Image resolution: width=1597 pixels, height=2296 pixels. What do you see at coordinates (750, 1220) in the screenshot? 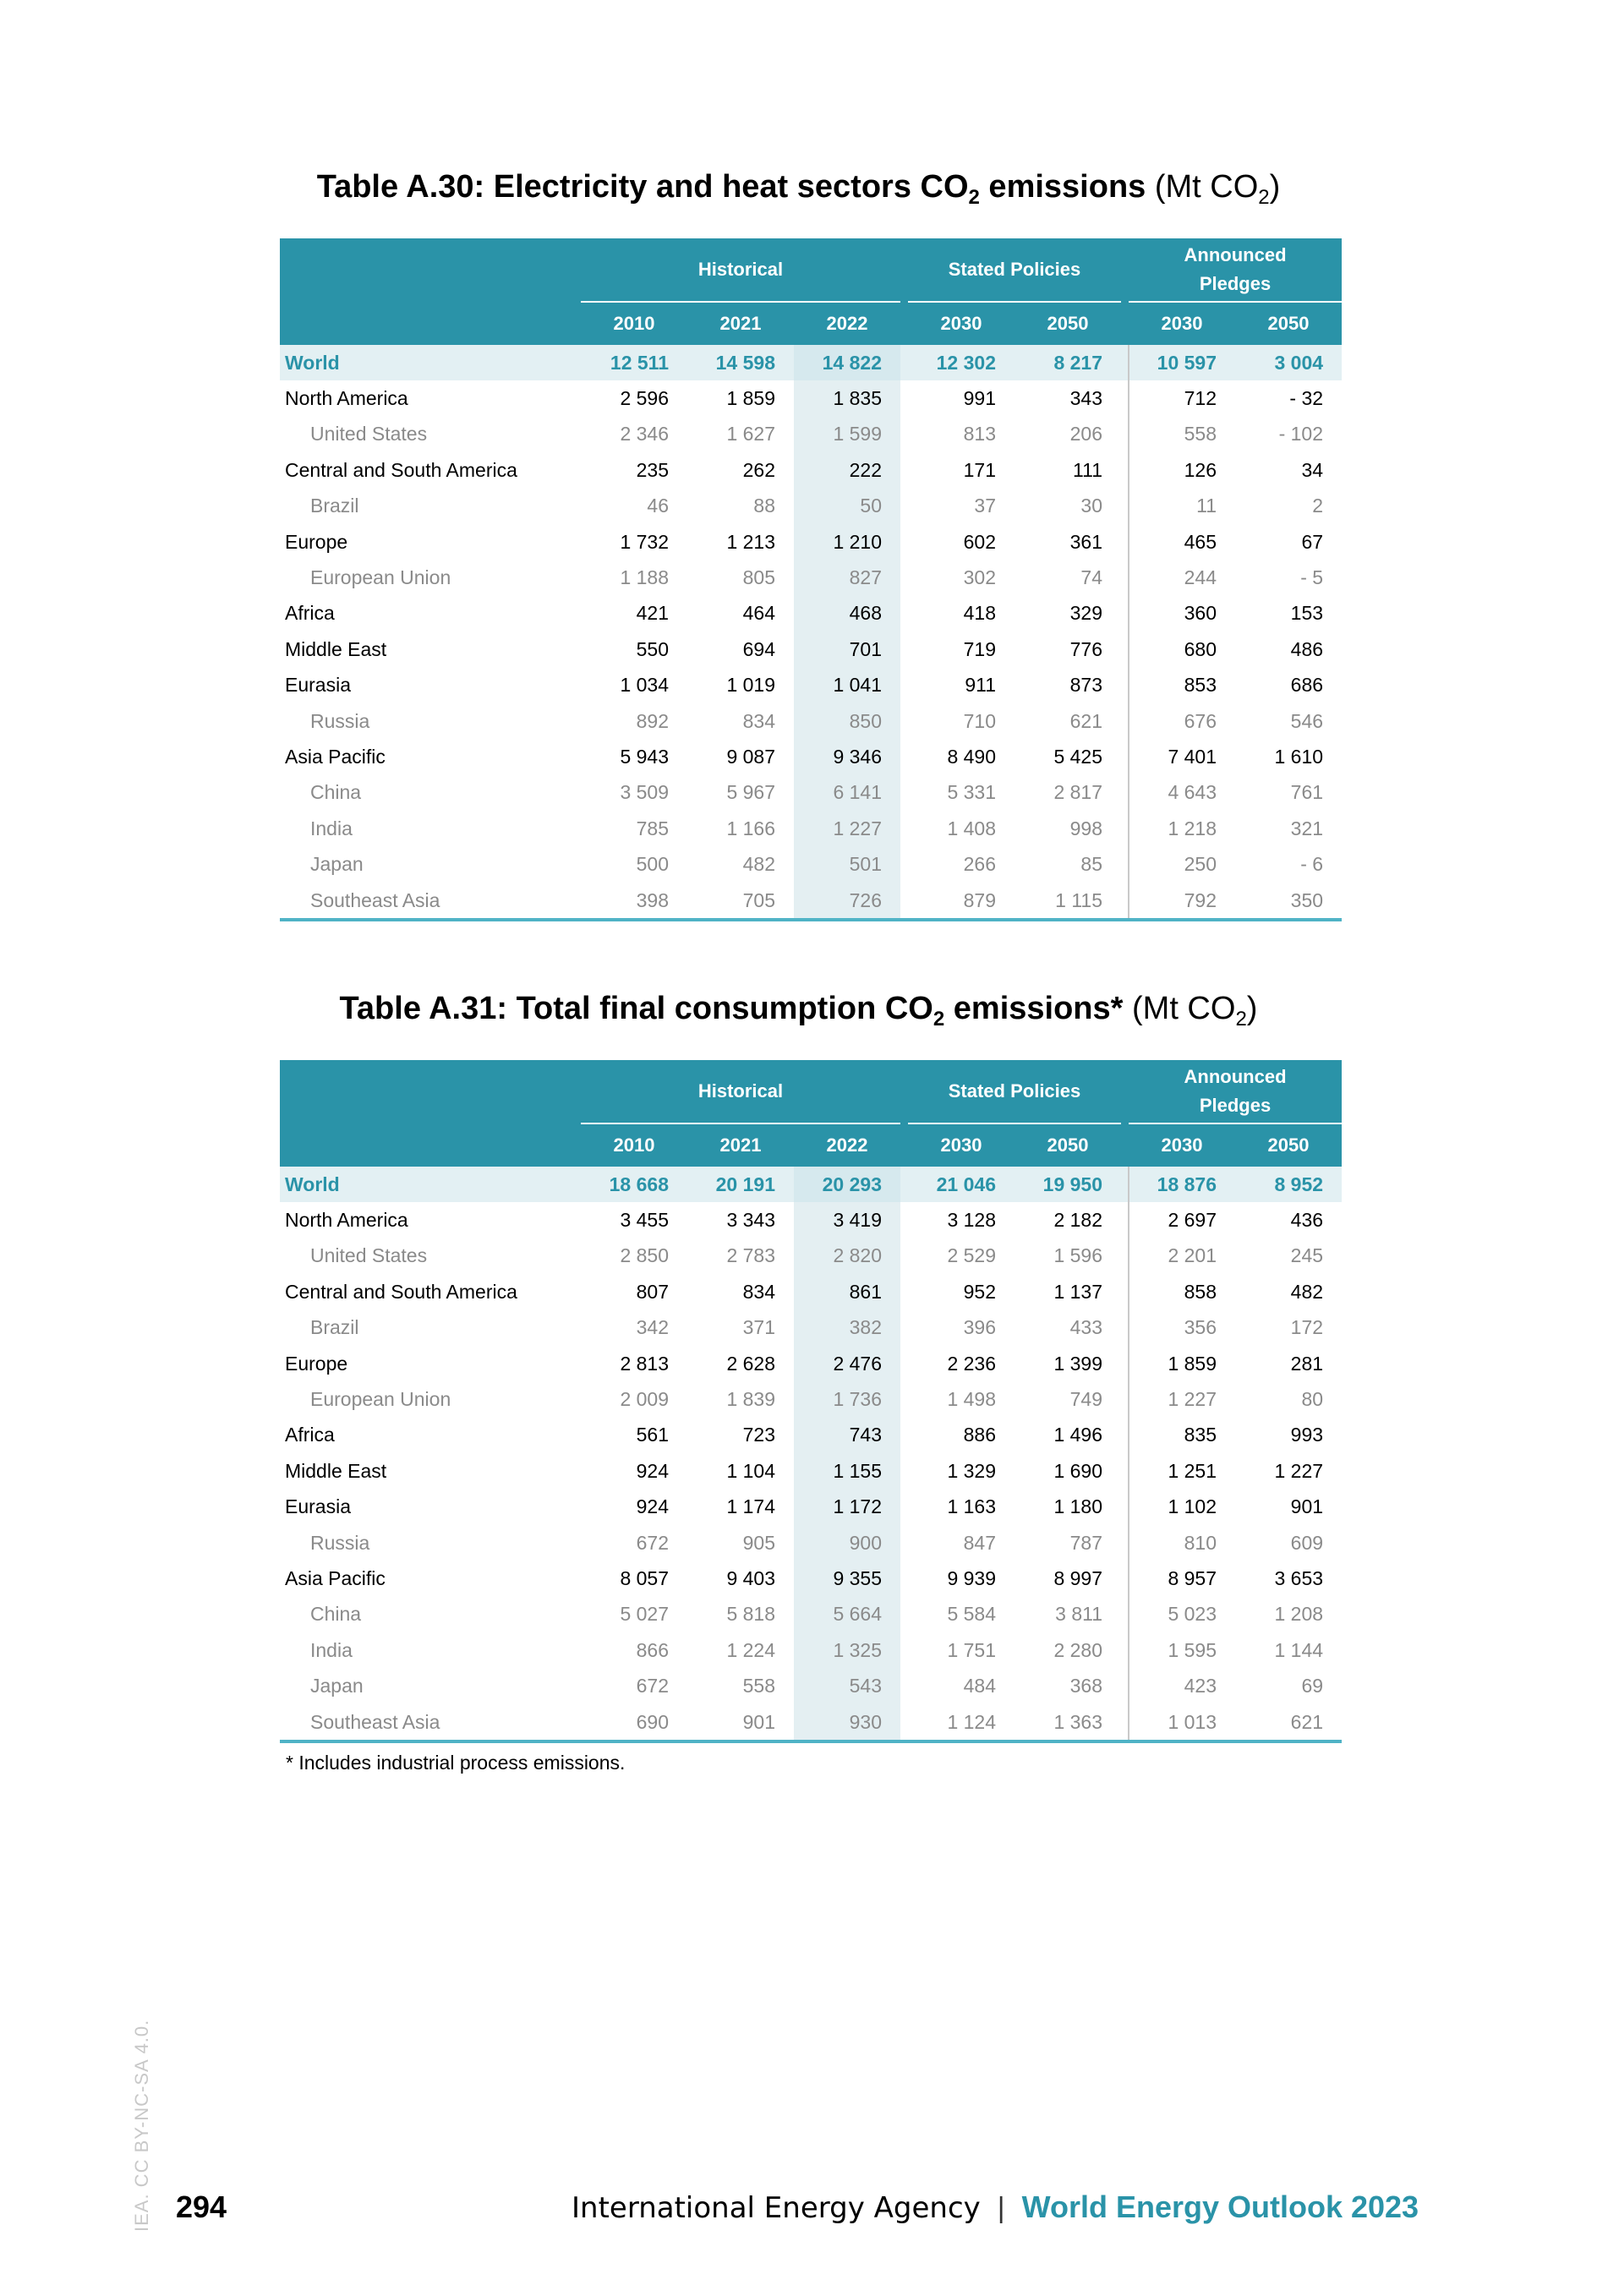
I see `value-cell: 3 343` at bounding box center [750, 1220].